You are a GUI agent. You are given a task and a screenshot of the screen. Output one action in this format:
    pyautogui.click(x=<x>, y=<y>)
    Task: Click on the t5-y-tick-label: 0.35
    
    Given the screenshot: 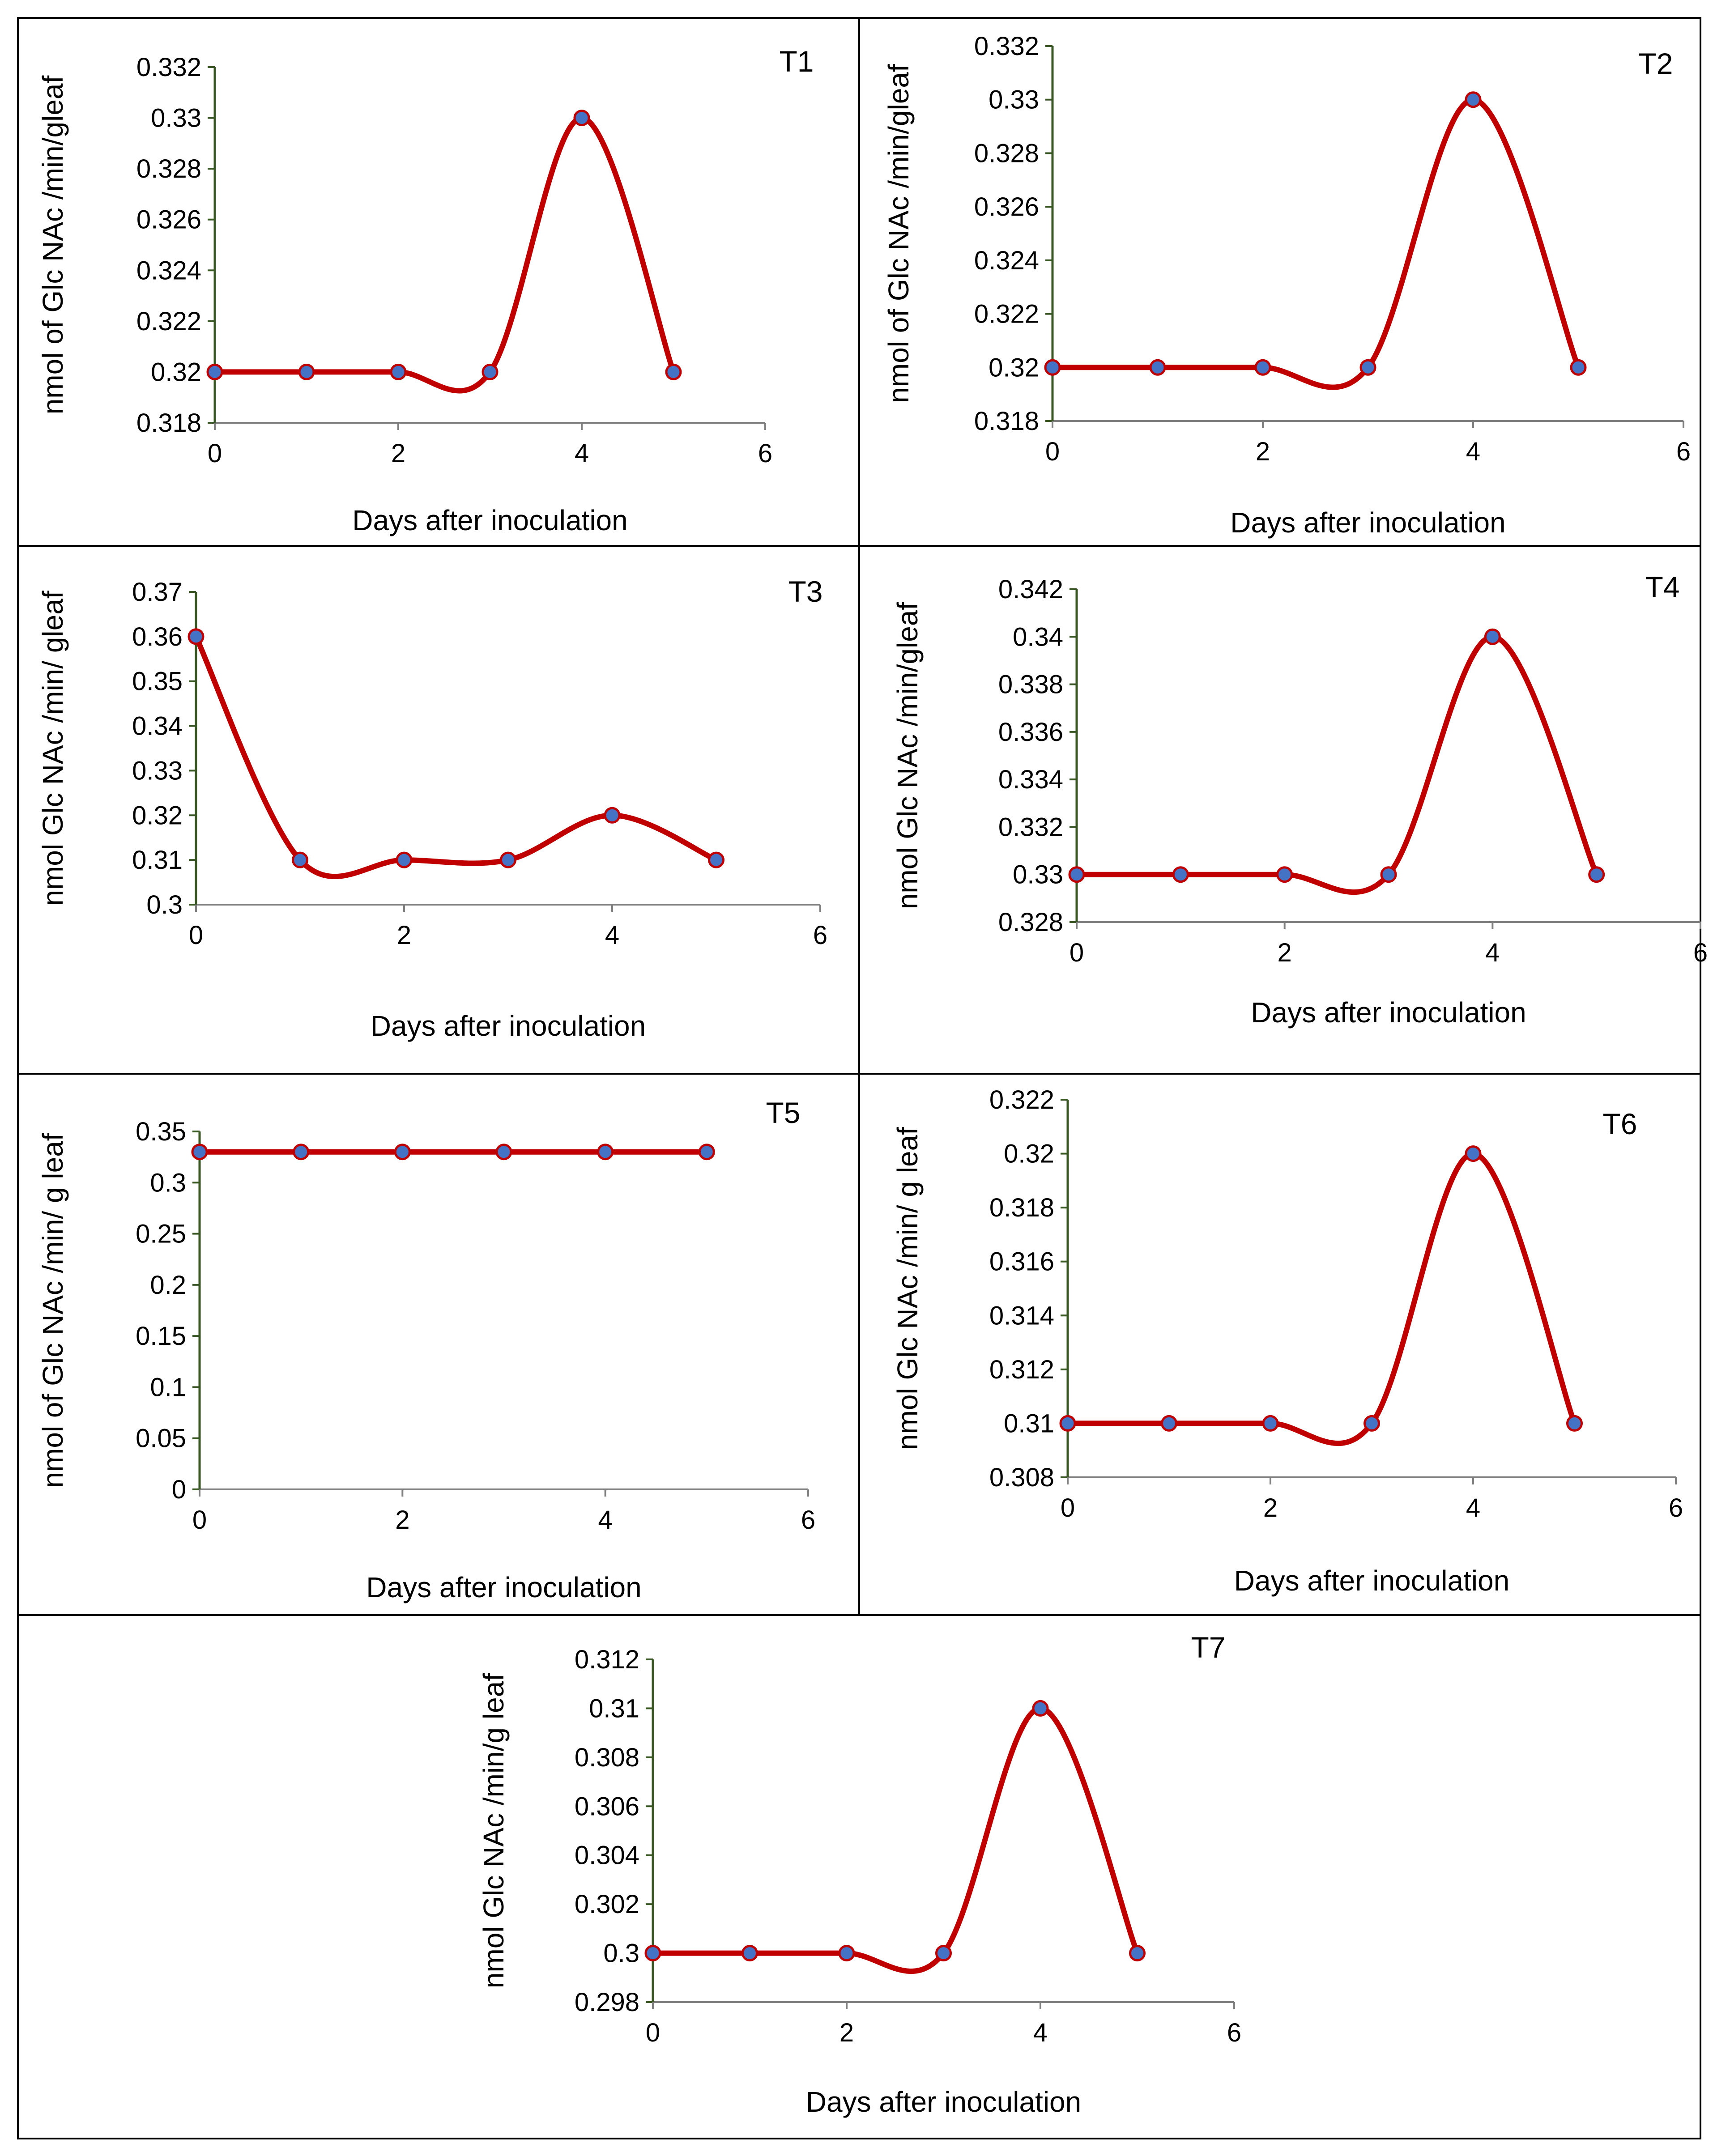 What is the action you would take?
    pyautogui.click(x=161, y=1132)
    